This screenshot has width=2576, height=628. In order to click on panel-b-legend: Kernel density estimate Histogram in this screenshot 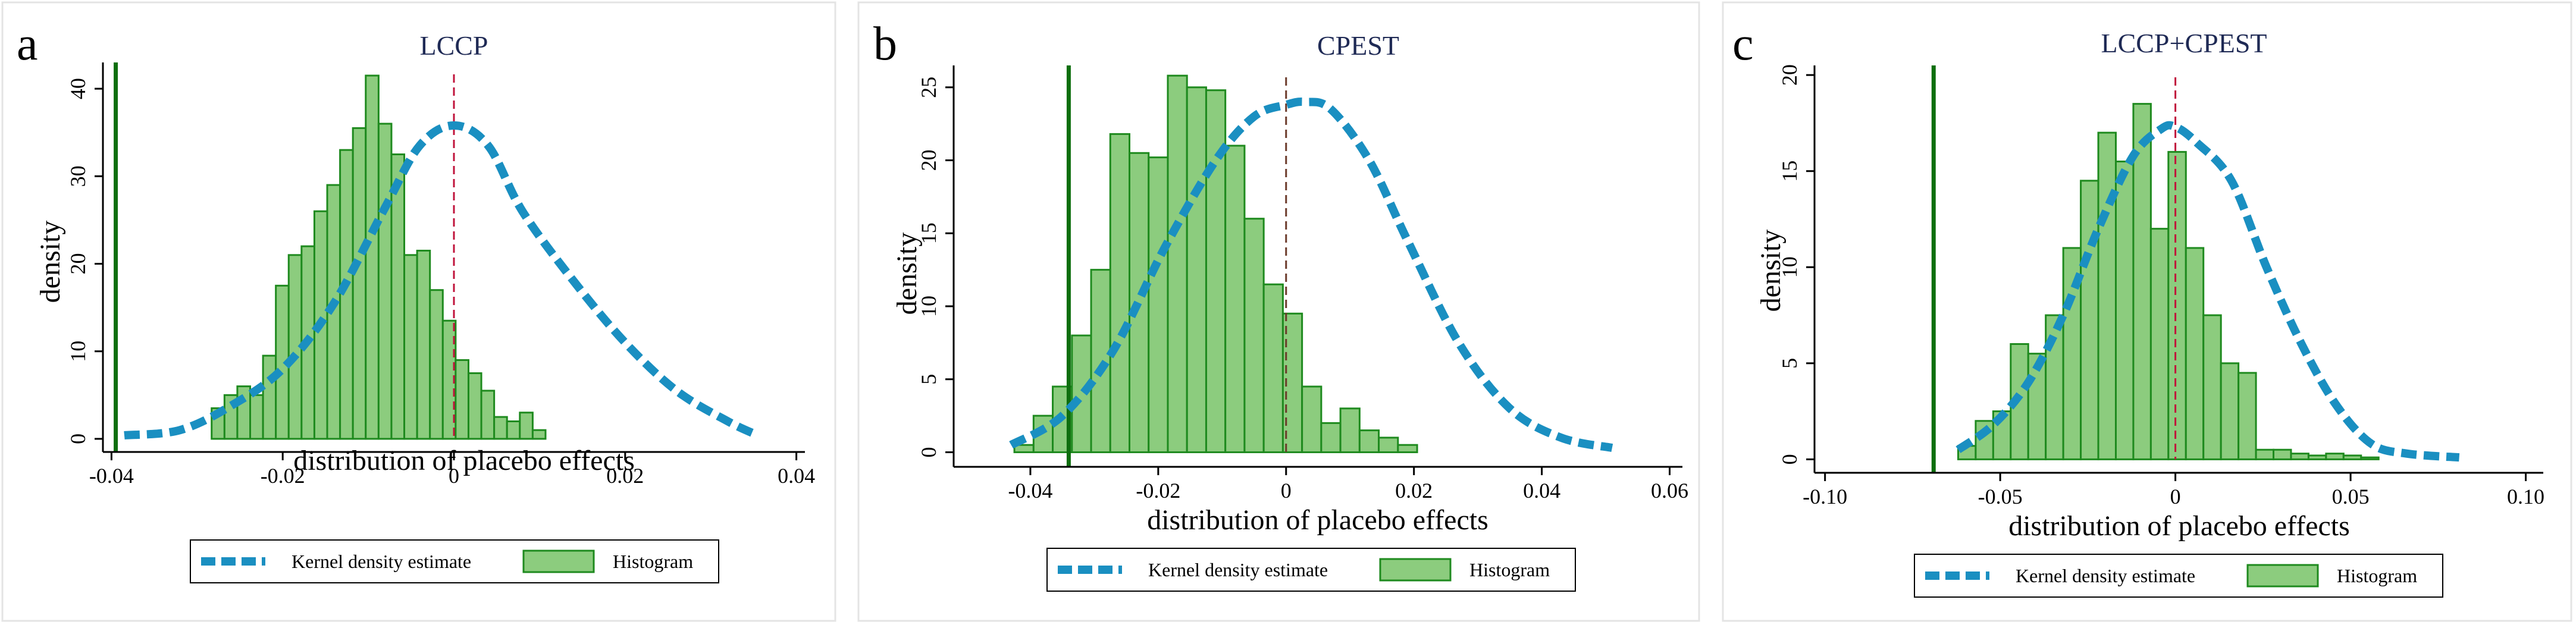, I will do `click(1311, 570)`.